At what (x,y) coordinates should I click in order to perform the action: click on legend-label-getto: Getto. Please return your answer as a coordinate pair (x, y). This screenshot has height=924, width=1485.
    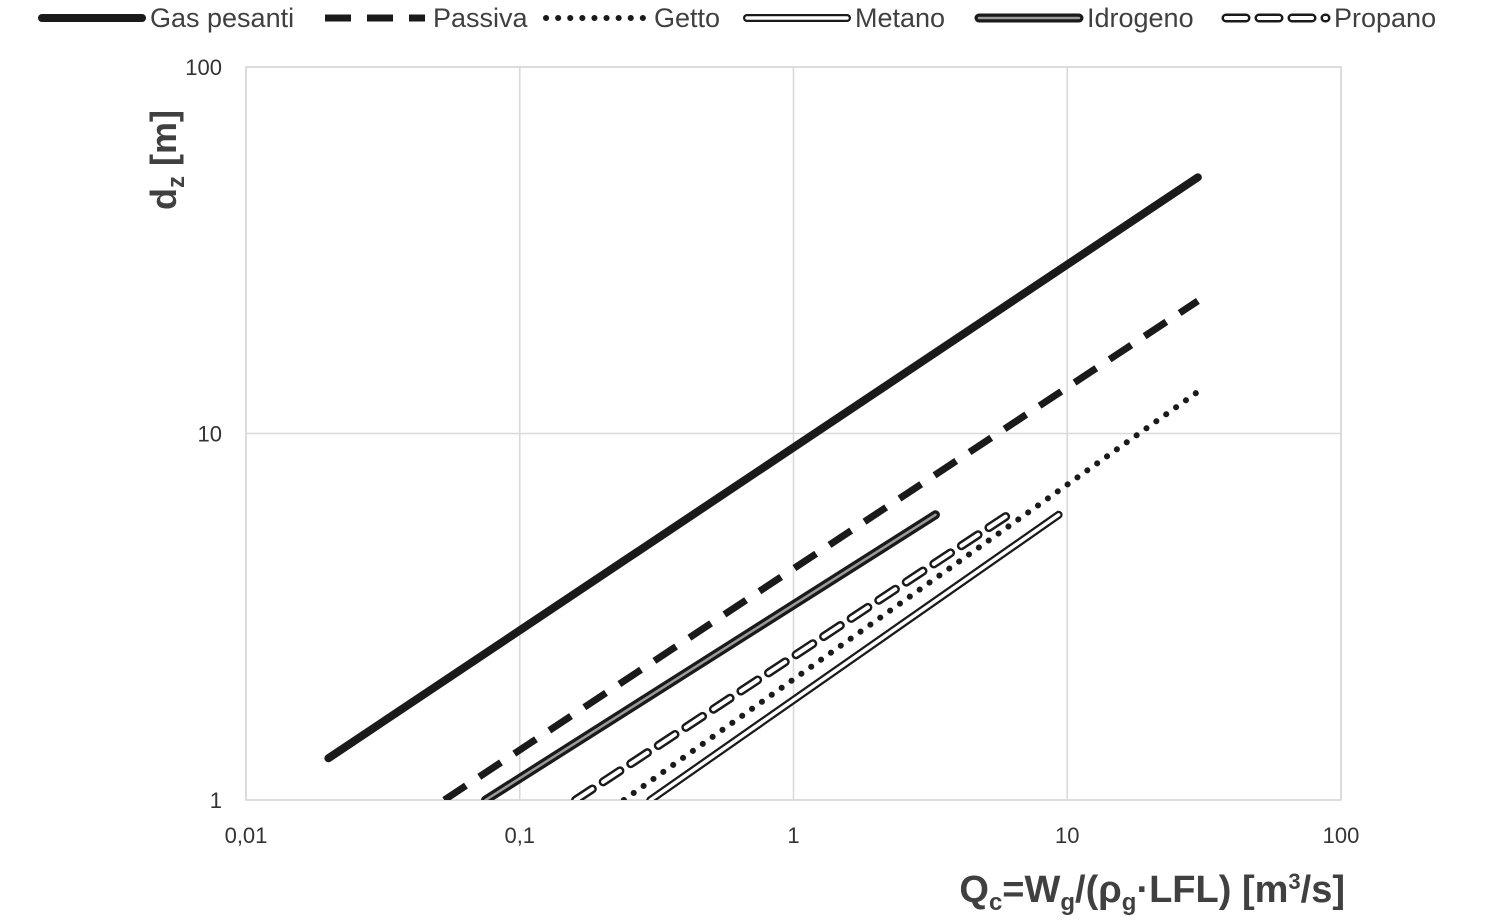
    Looking at the image, I should click on (687, 18).